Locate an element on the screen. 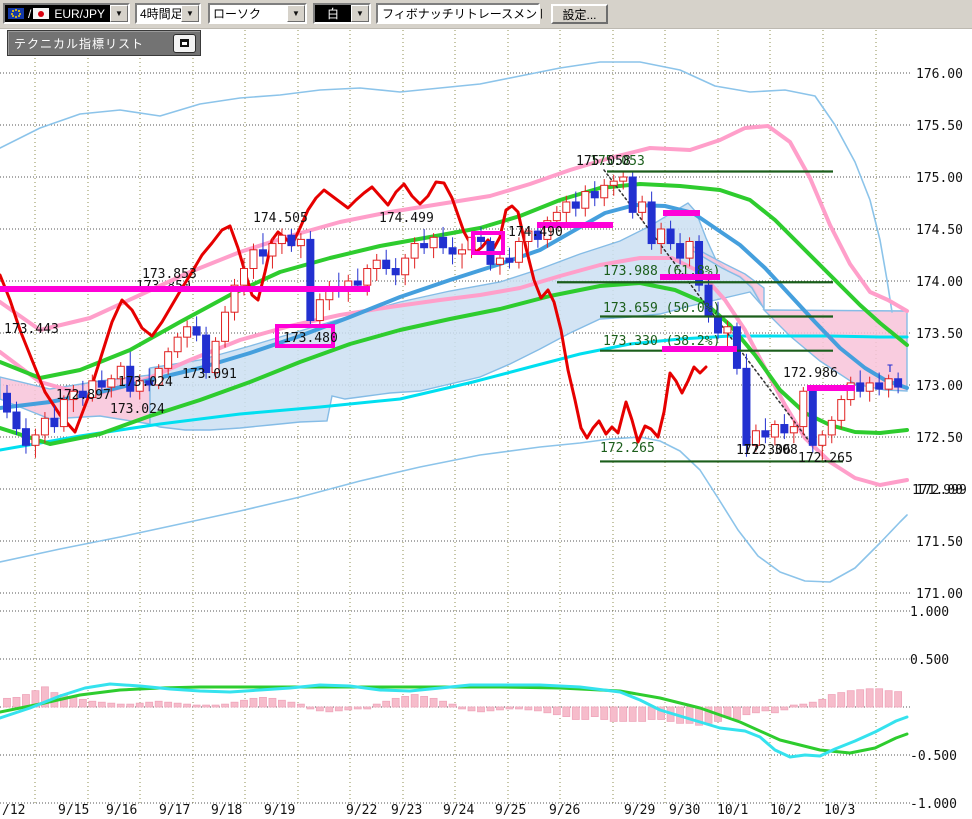  svg-text: 173.091 is located at coordinates (209, 374).